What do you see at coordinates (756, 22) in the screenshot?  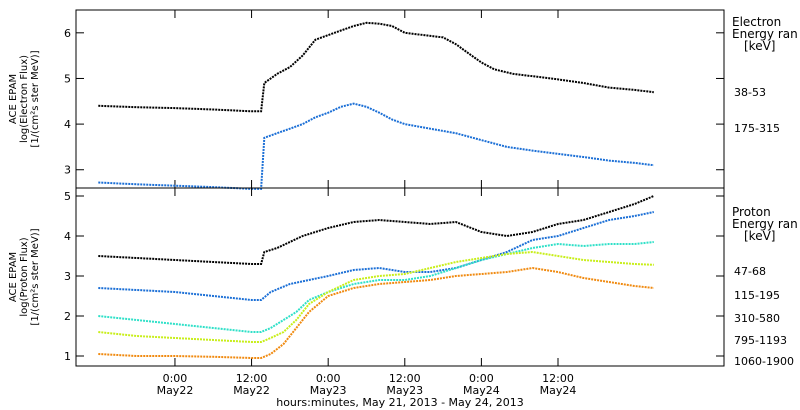 I see `legend-title: Electron` at bounding box center [756, 22].